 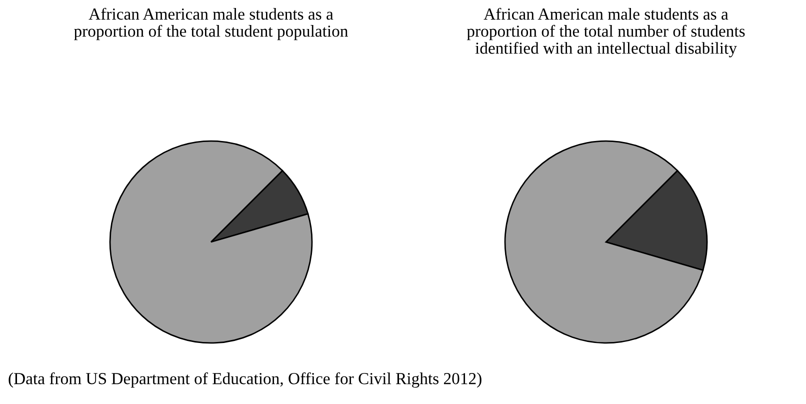 I want to click on text: (Data from US Department of Education, Office for Civil Rights 2012), so click(x=245, y=380).